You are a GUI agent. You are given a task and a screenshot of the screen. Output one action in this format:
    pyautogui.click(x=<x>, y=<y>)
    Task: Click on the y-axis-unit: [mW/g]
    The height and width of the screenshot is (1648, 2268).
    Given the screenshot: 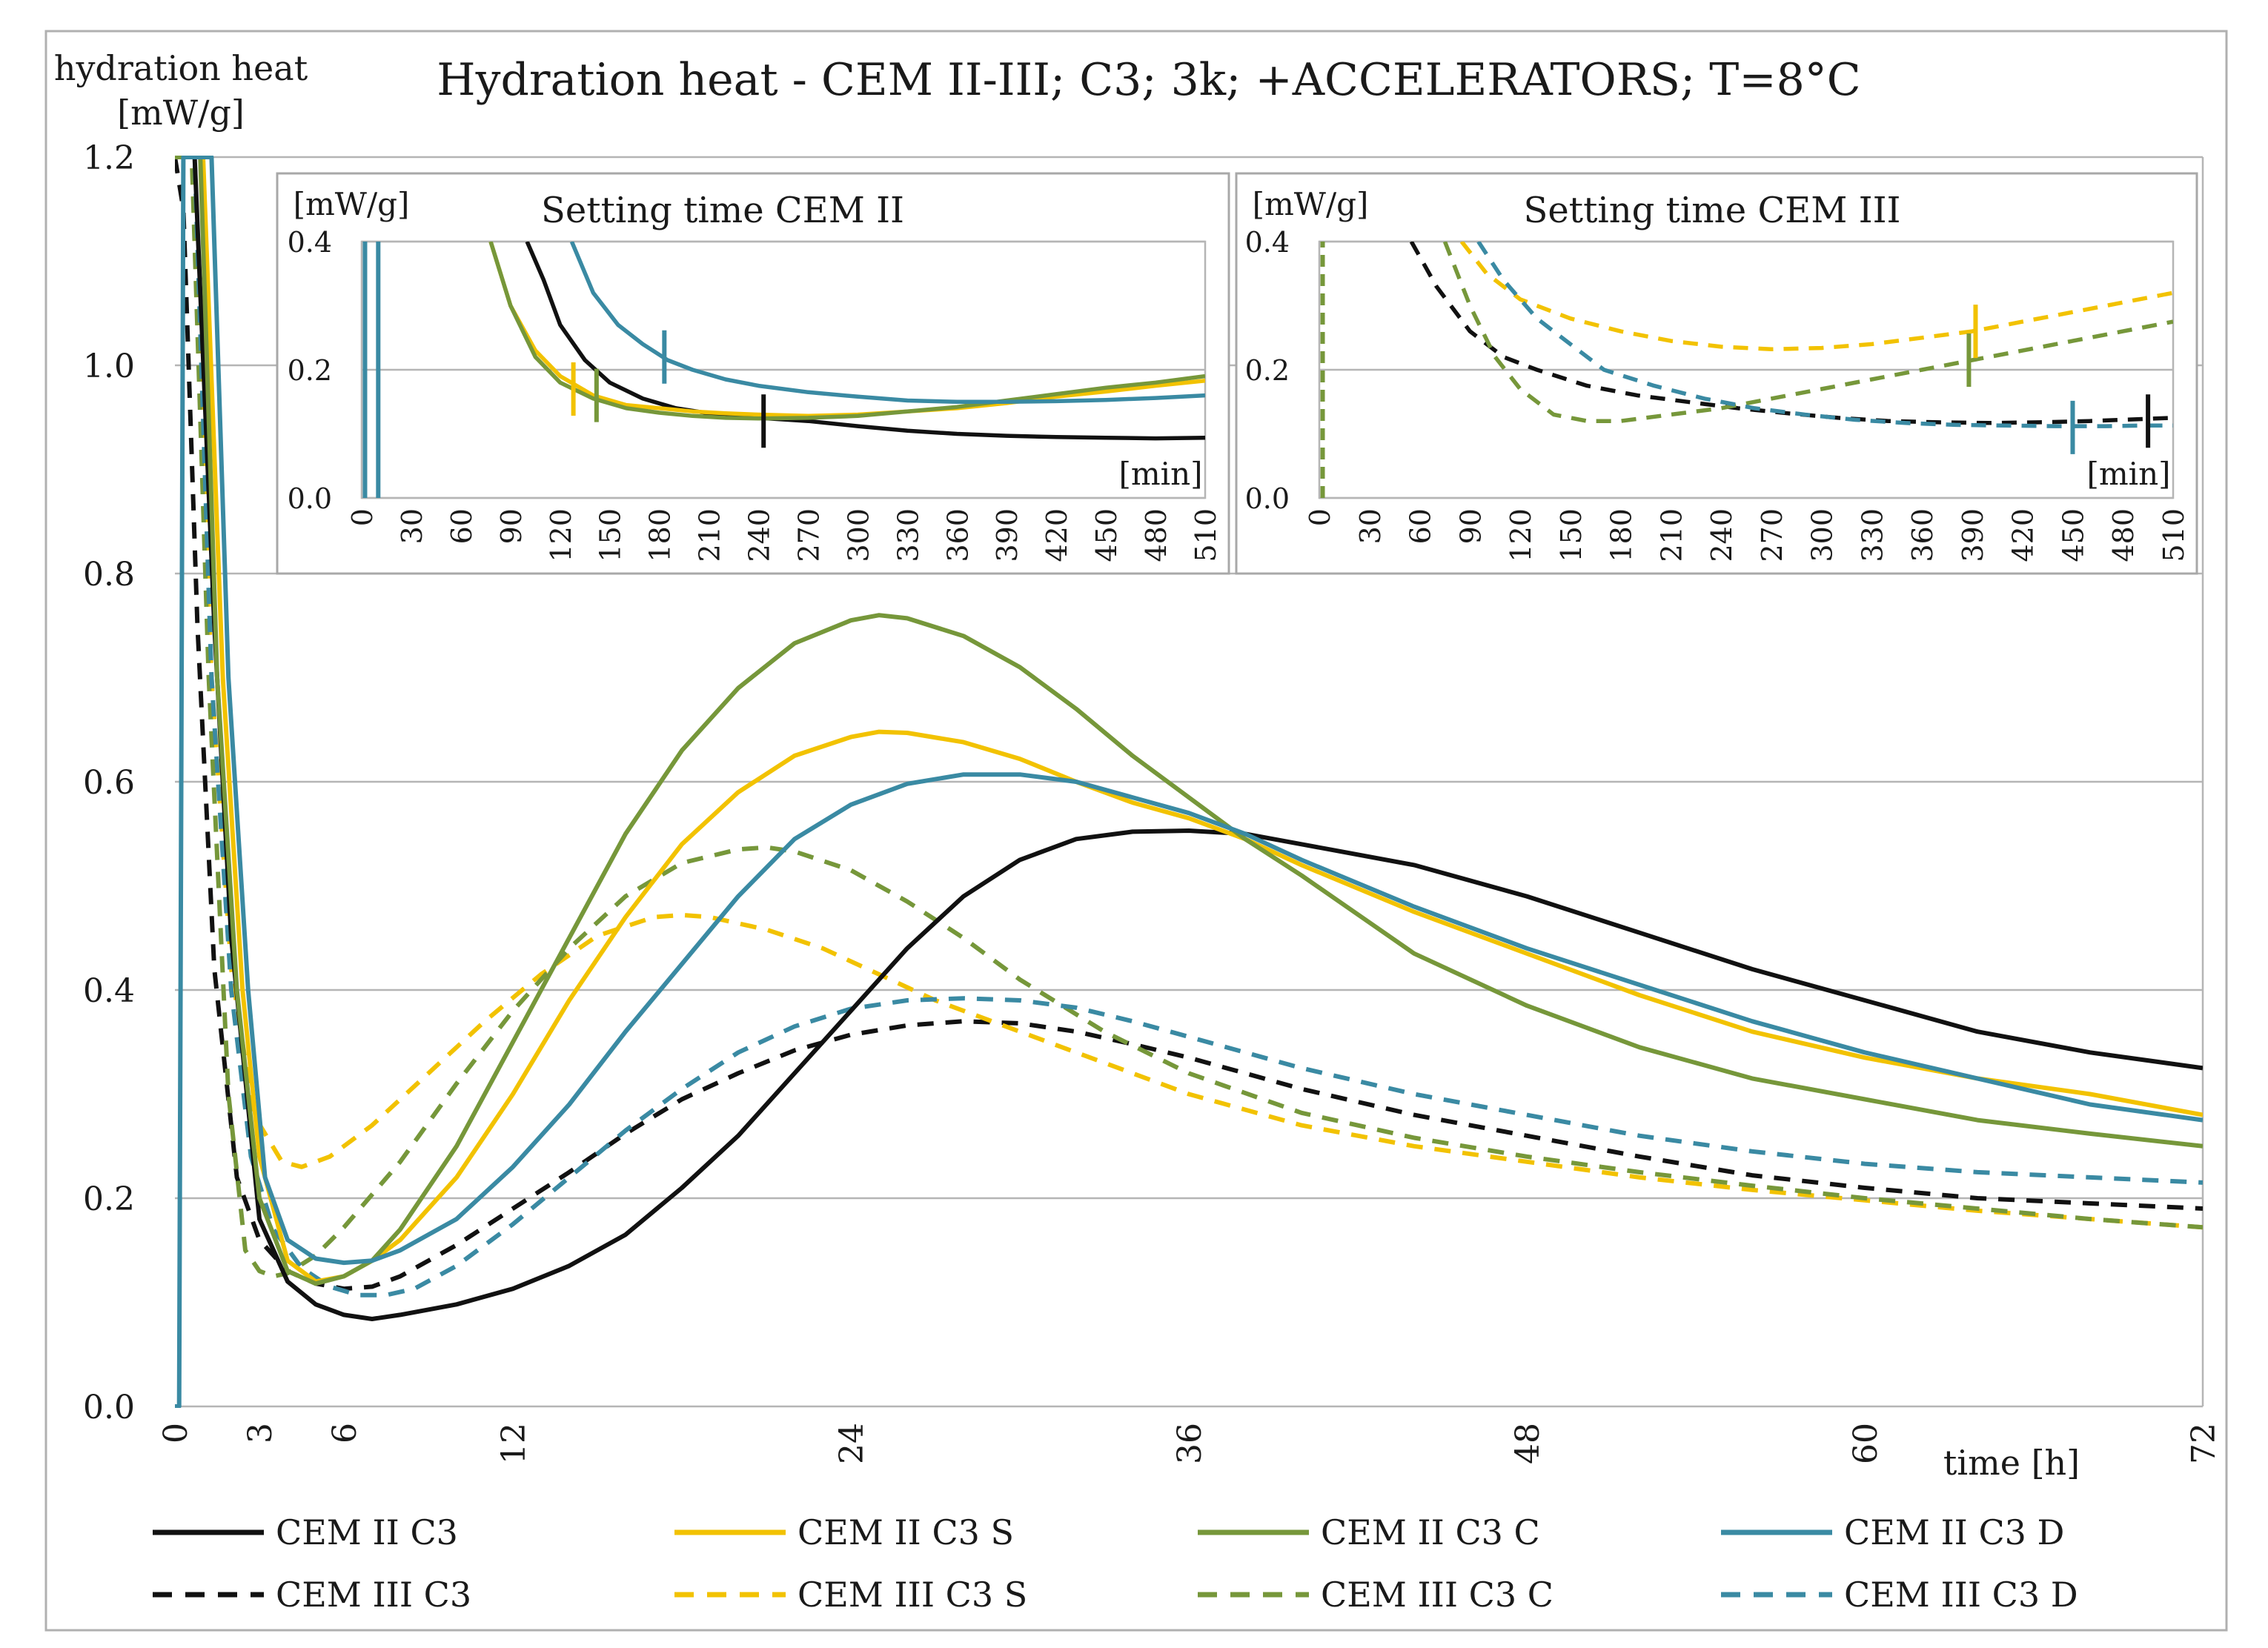 What is the action you would take?
    pyautogui.click(x=181, y=113)
    